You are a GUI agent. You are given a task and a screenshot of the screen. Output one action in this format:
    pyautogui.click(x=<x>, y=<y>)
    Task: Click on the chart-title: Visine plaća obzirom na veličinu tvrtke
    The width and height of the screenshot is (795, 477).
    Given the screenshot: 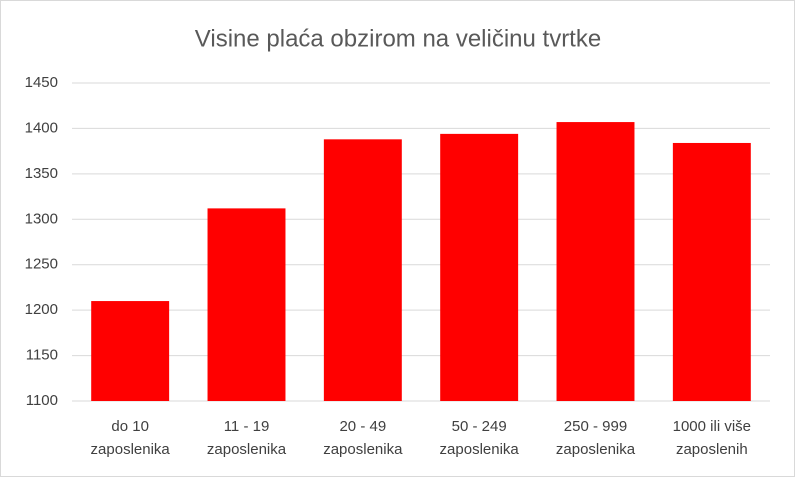 What is the action you would take?
    pyautogui.click(x=398, y=38)
    